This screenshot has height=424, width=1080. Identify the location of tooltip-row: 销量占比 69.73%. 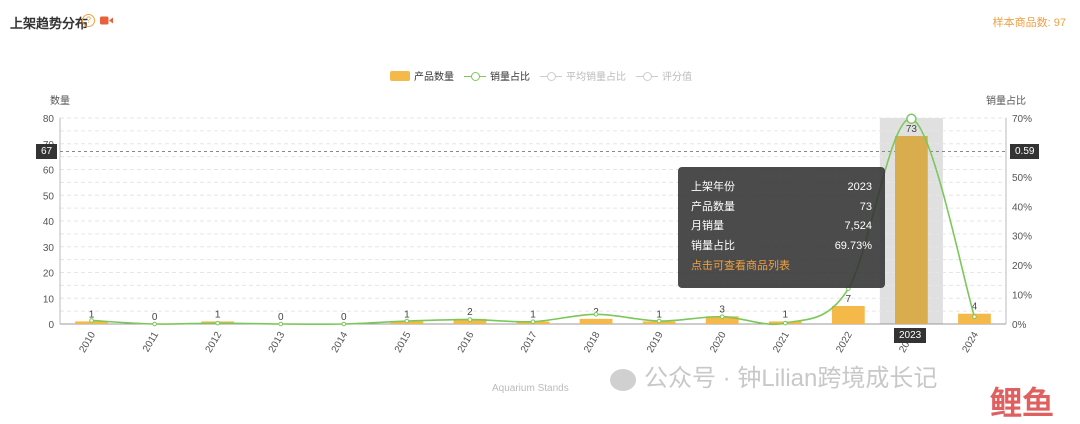
(781, 247).